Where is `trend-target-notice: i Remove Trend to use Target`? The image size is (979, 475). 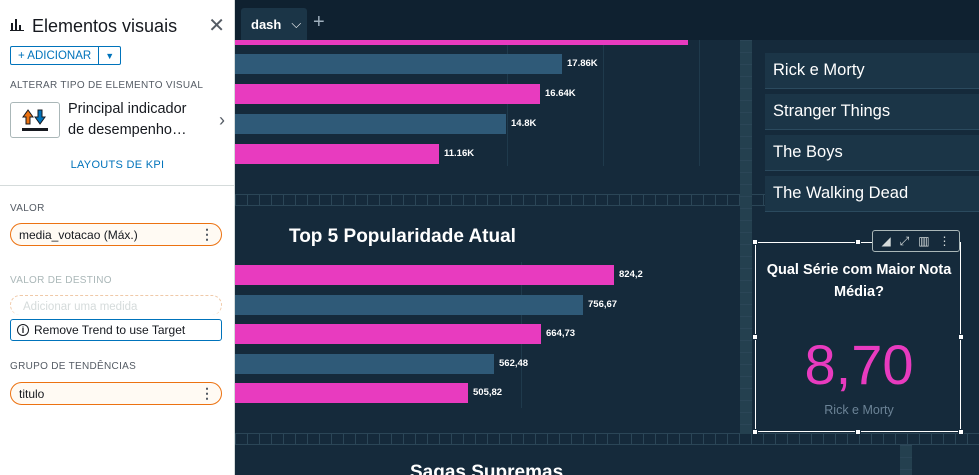 trend-target-notice: i Remove Trend to use Target is located at coordinates (116, 330).